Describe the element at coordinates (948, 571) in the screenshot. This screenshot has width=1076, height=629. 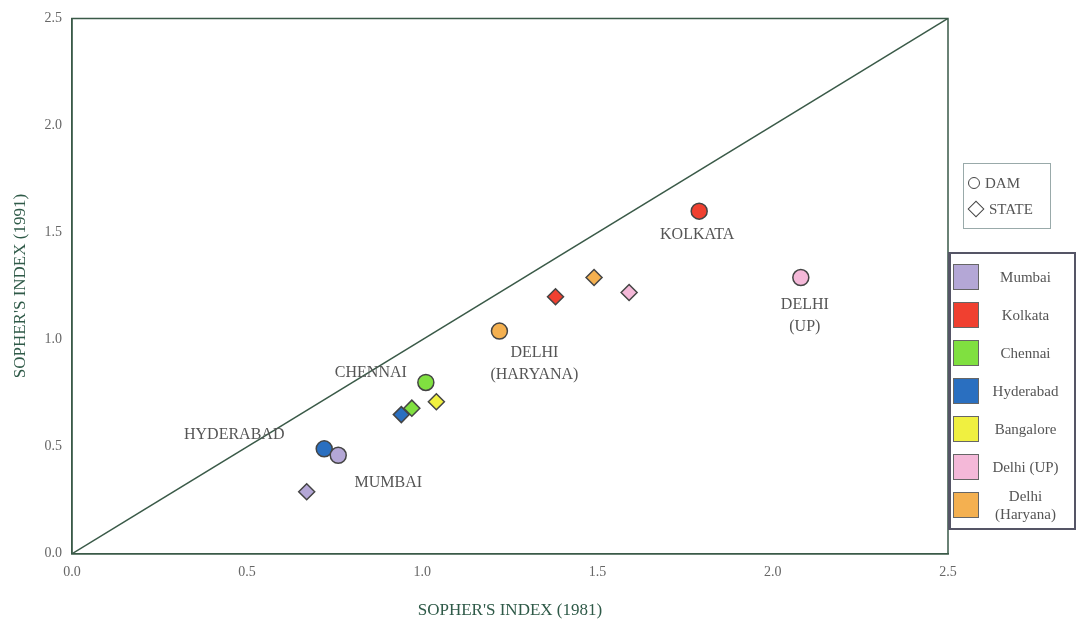
I see `x-tick-label: 2.5` at that location.